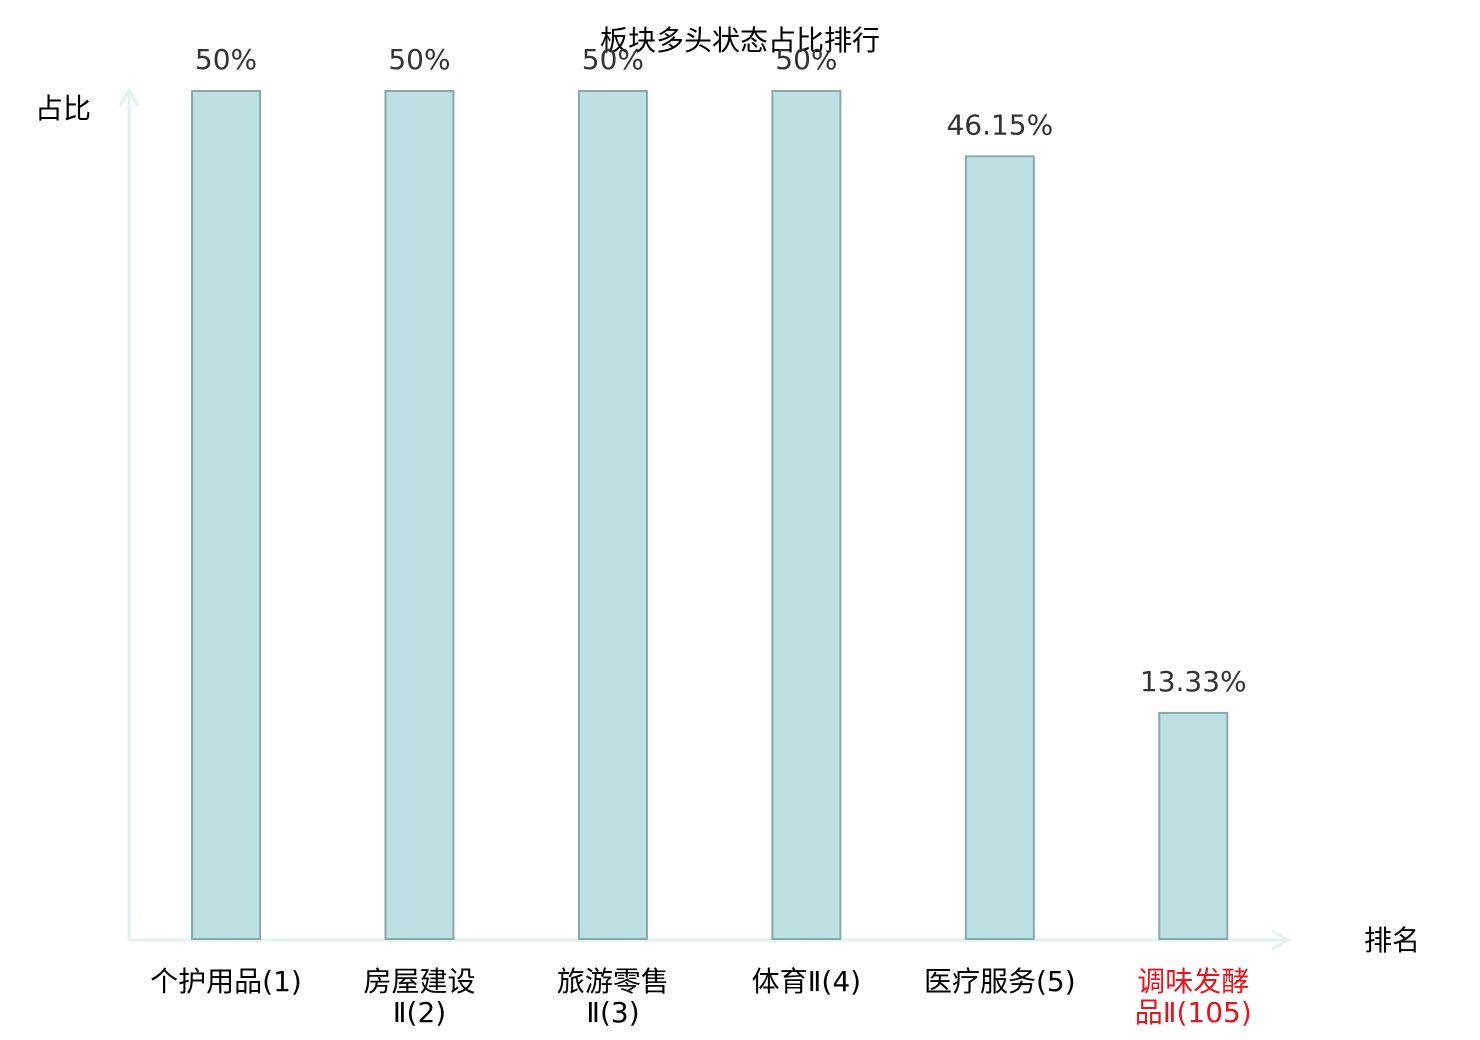  I want to click on value-label: 46.15%, so click(999, 124).